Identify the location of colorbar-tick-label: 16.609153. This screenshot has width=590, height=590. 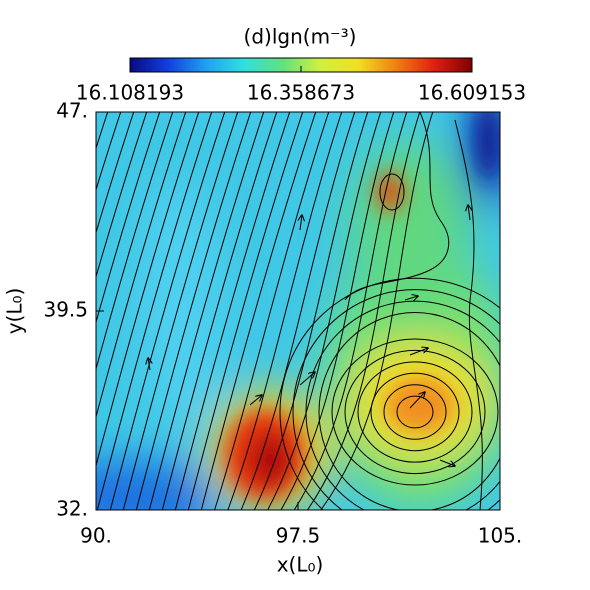
(472, 93).